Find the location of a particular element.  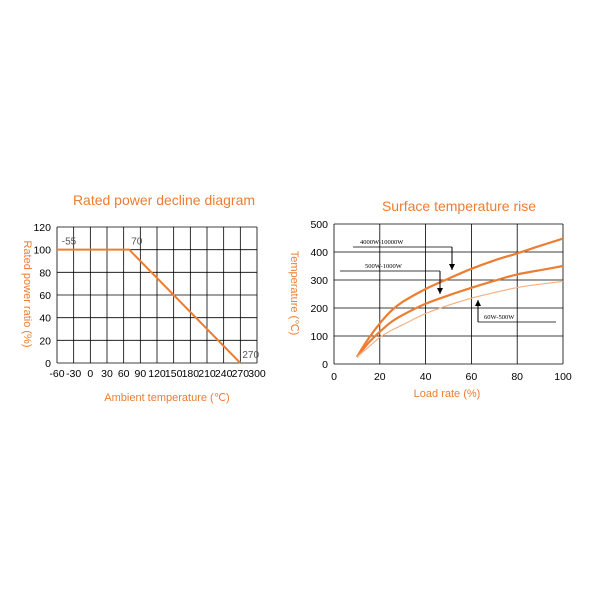

chart-title: Rated power decline diagram is located at coordinates (164, 200).